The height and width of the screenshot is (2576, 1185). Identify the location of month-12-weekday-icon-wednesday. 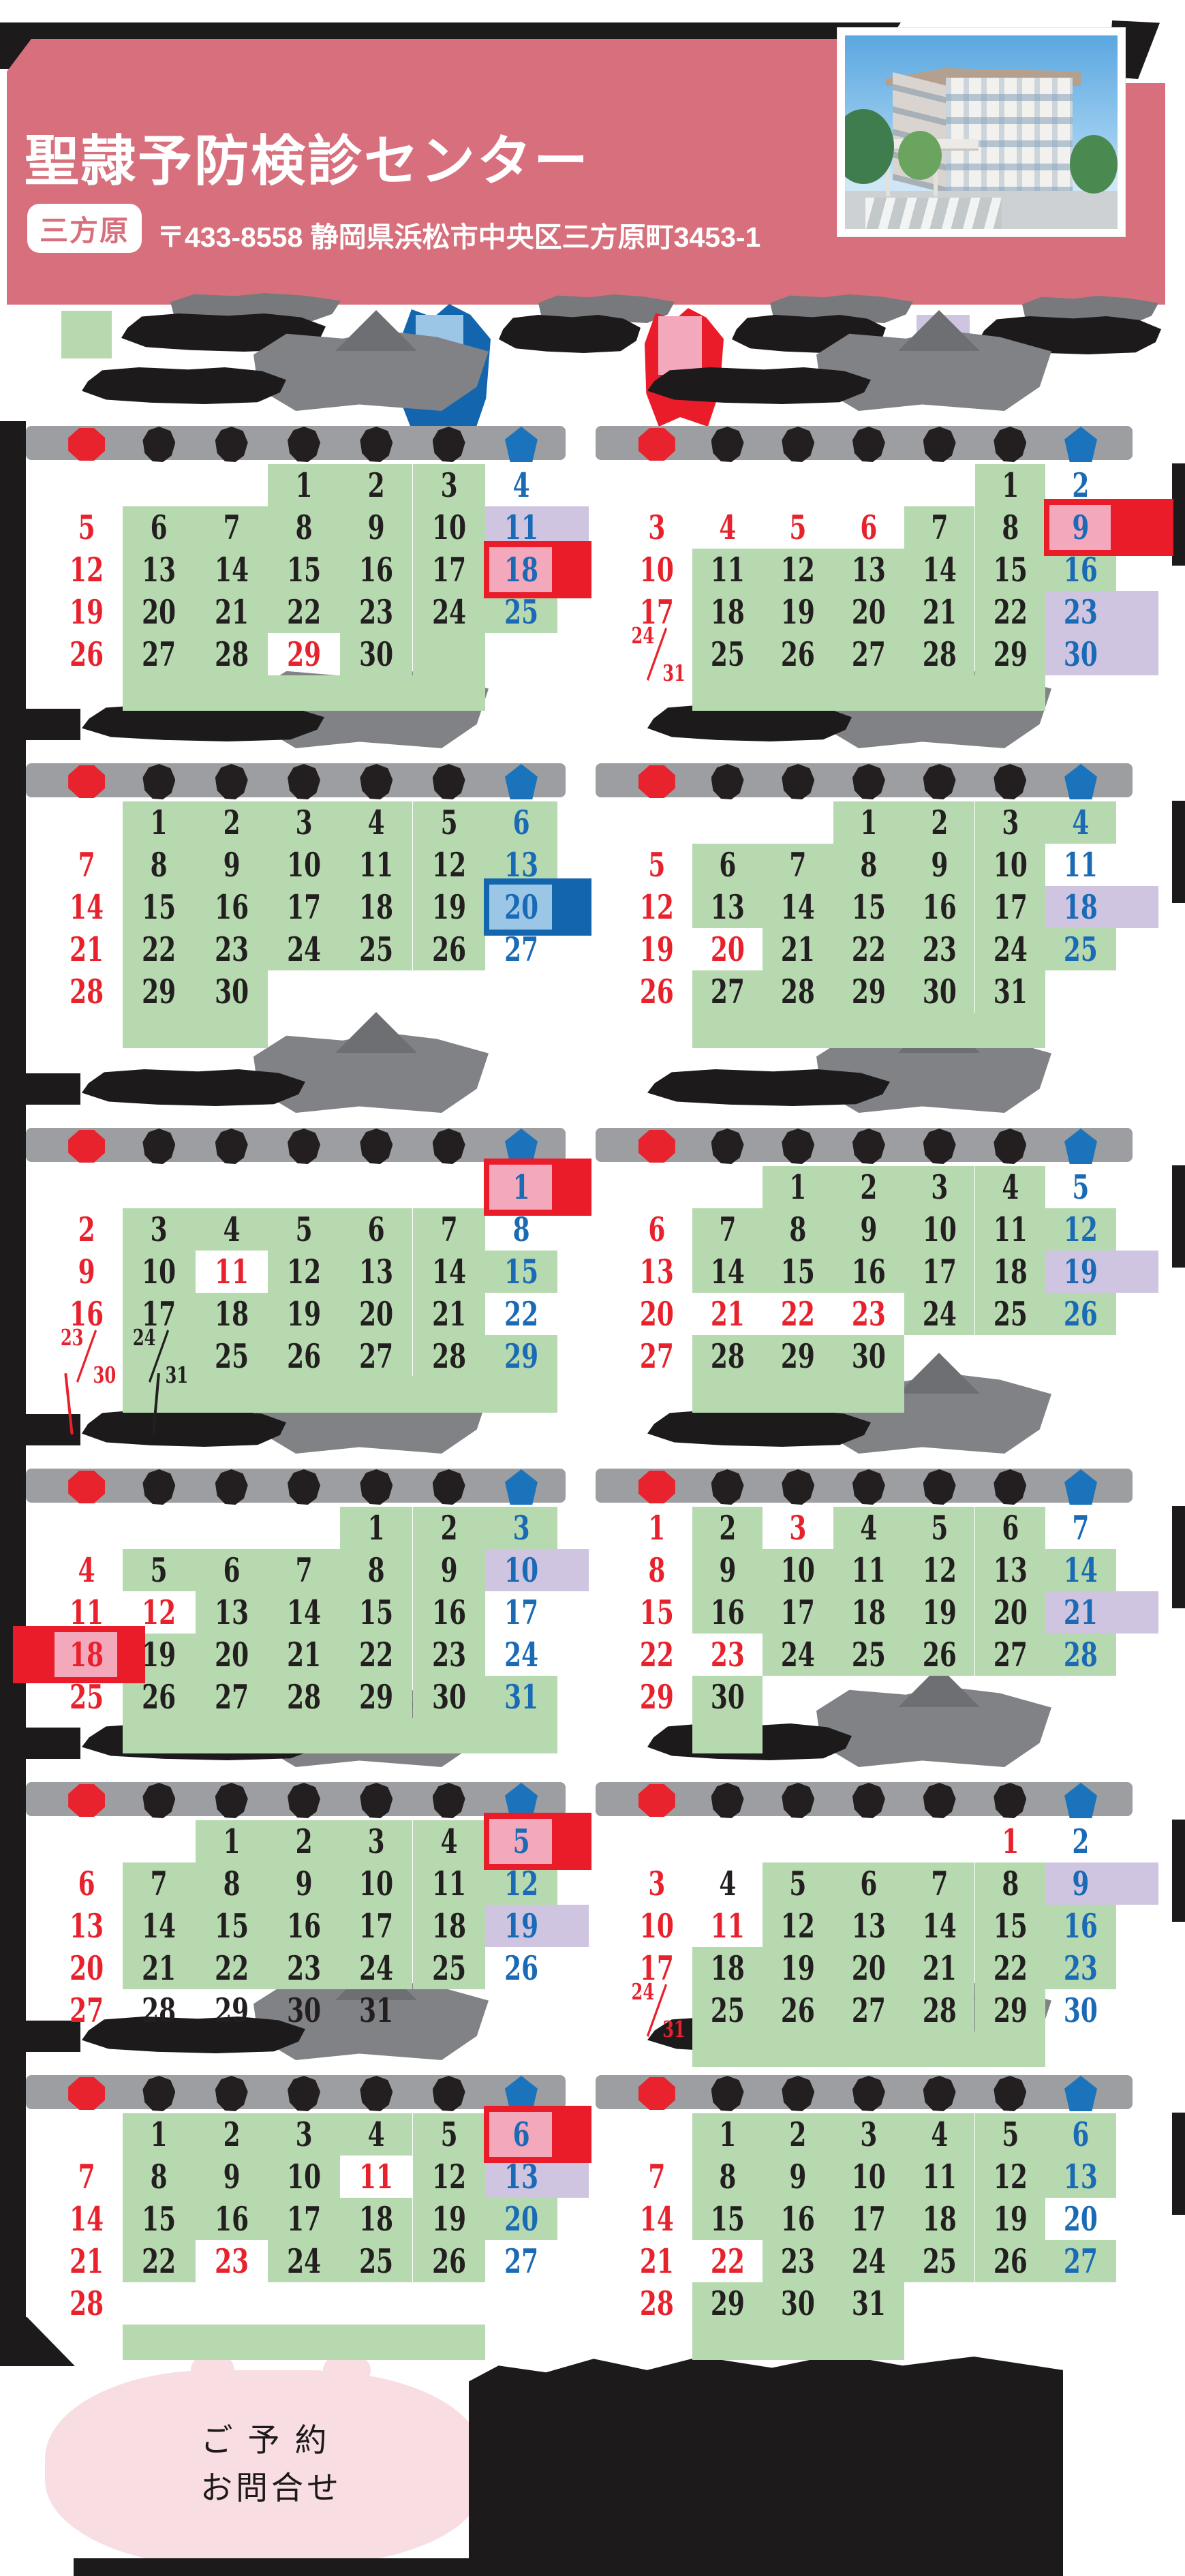
(869, 2093).